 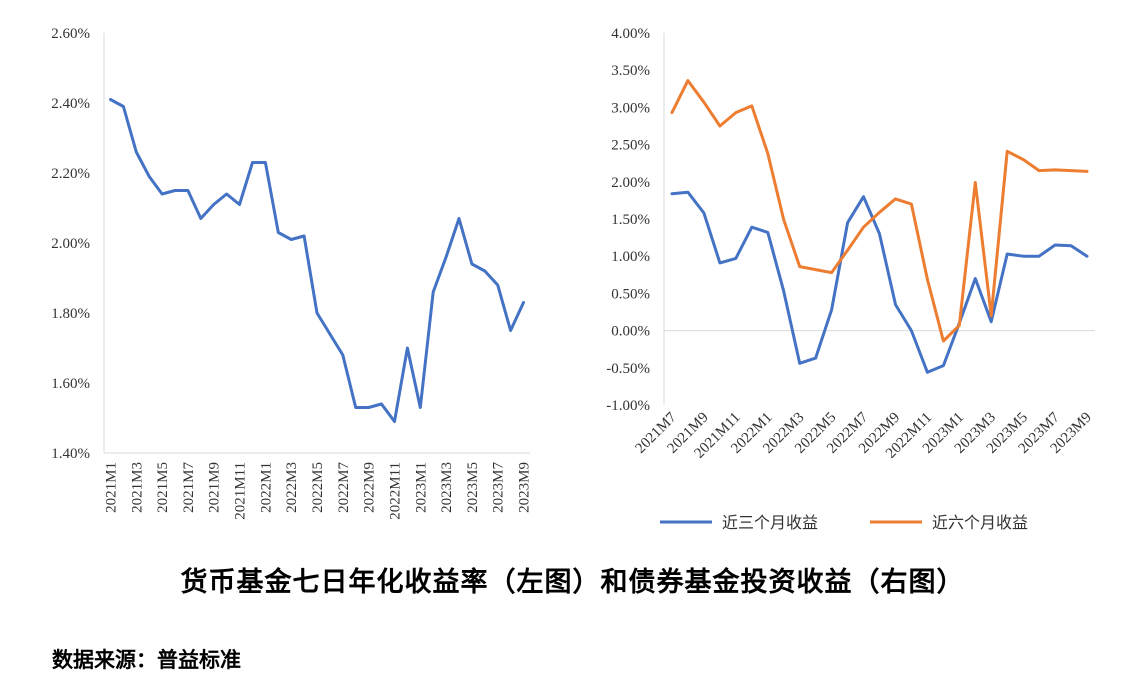 What do you see at coordinates (70, 314) in the screenshot?
I see `y-tick-label: 1.80%` at bounding box center [70, 314].